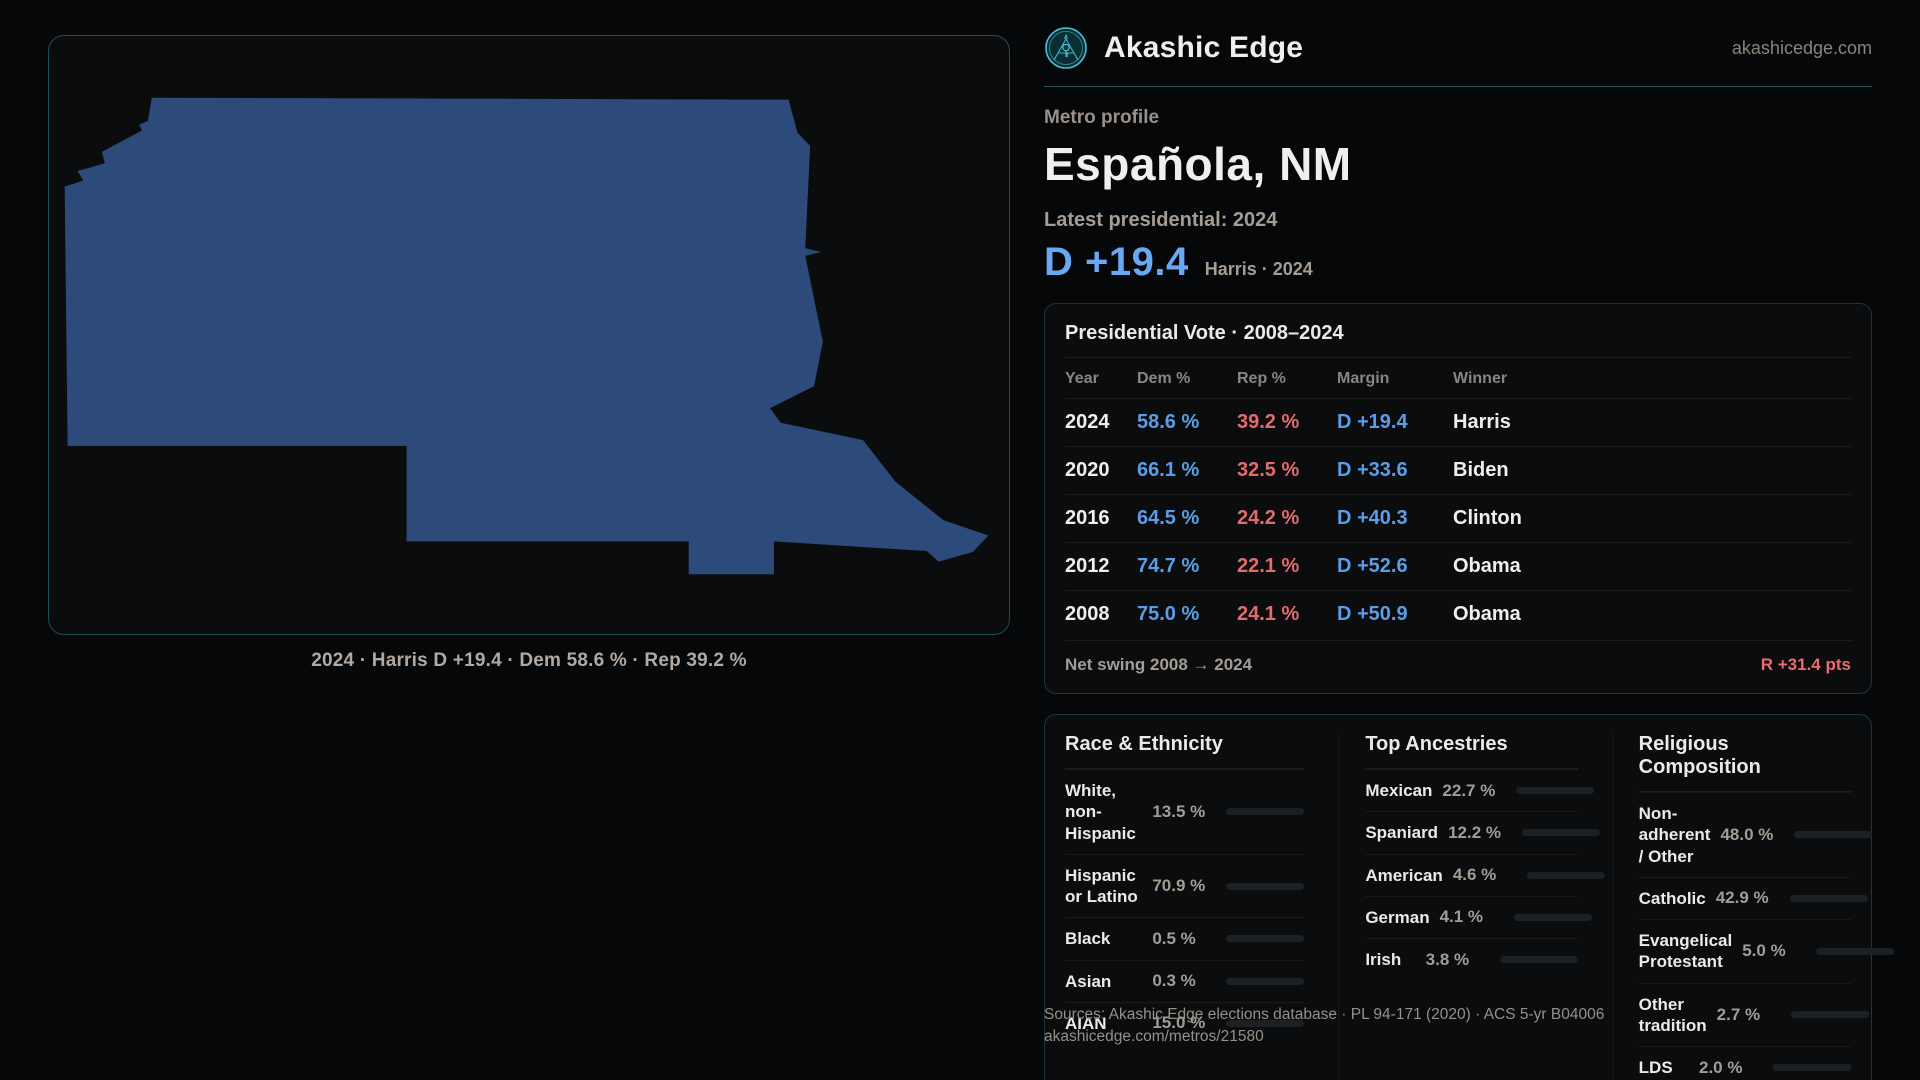 Image resolution: width=1920 pixels, height=1080 pixels. Describe the element at coordinates (1154, 1037) in the screenshot. I see `permalink: akashicedge.com/metros/21580` at that location.